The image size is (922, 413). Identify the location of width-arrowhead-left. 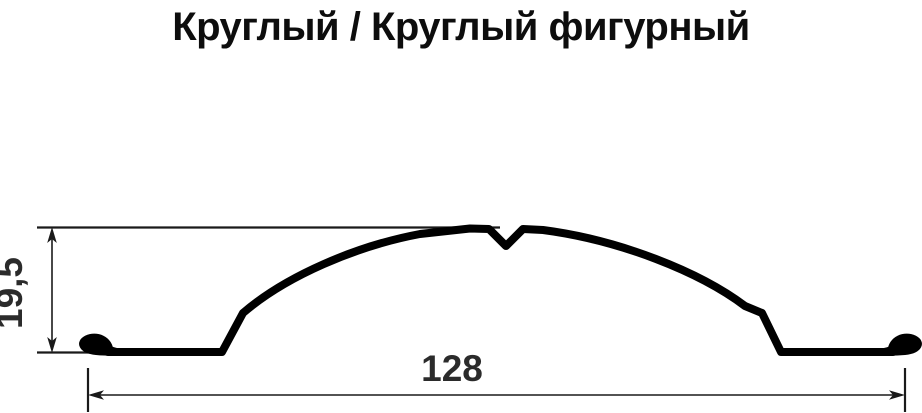
(96, 395).